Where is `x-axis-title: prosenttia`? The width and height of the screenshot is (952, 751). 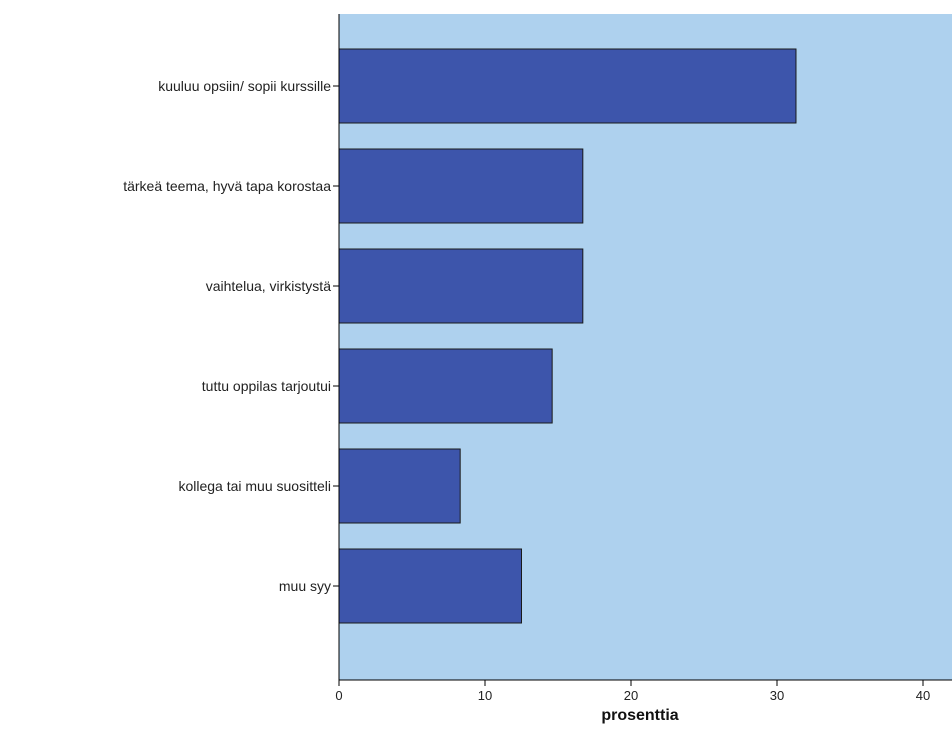
x-axis-title: prosenttia is located at coordinates (639, 715).